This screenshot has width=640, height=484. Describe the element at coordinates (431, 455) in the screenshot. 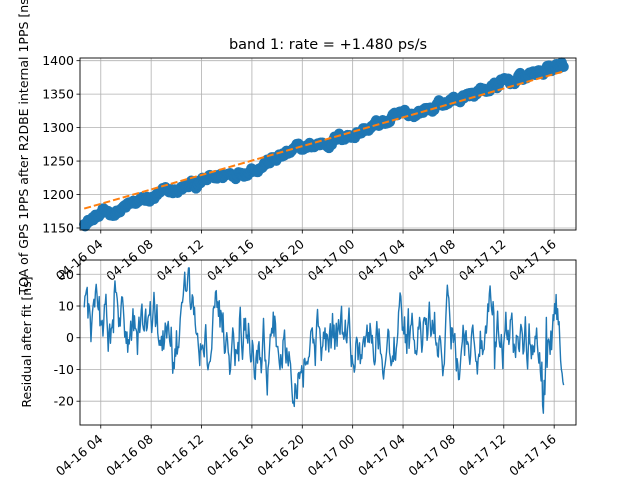

I see `x-tick-label: 04-17 08` at that location.